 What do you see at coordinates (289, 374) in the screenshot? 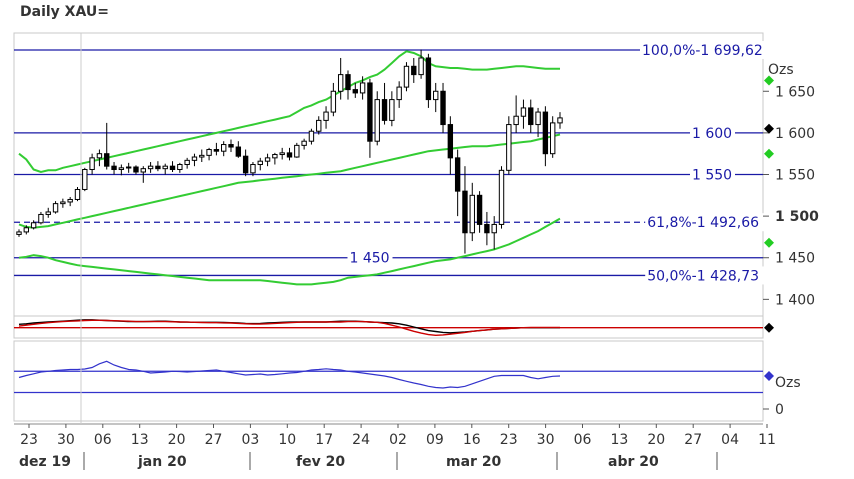
I see `indicator2-line` at bounding box center [289, 374].